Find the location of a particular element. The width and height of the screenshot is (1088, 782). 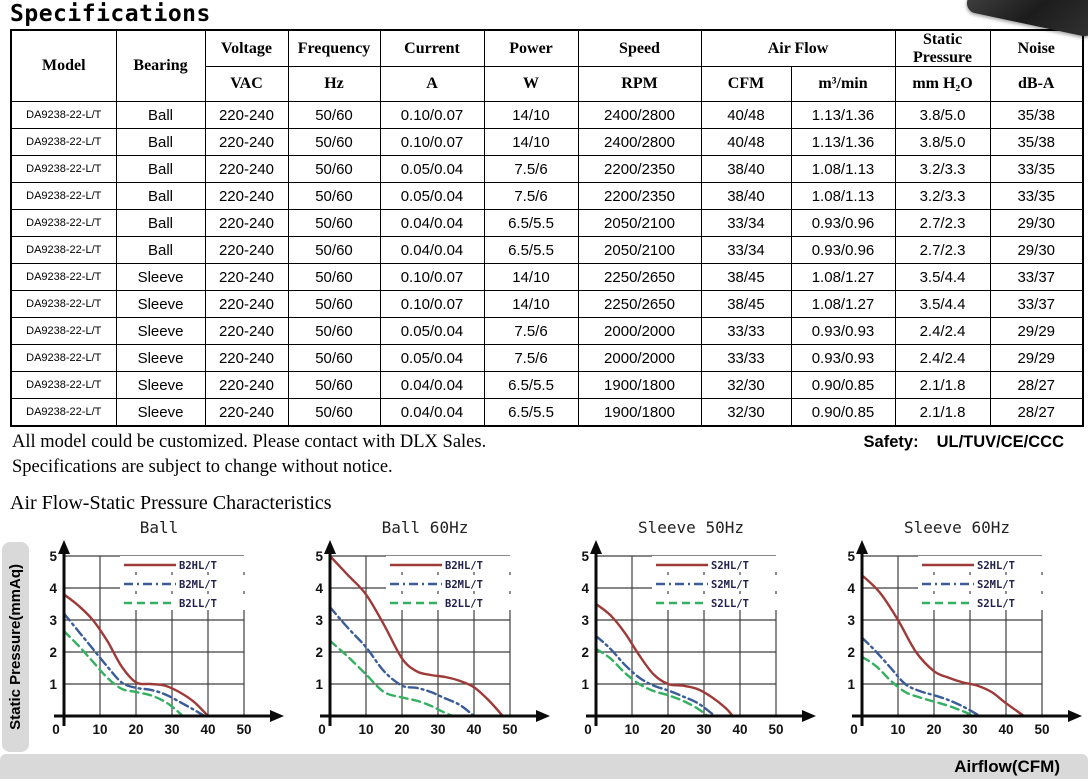

header-current: Current is located at coordinates (432, 48).